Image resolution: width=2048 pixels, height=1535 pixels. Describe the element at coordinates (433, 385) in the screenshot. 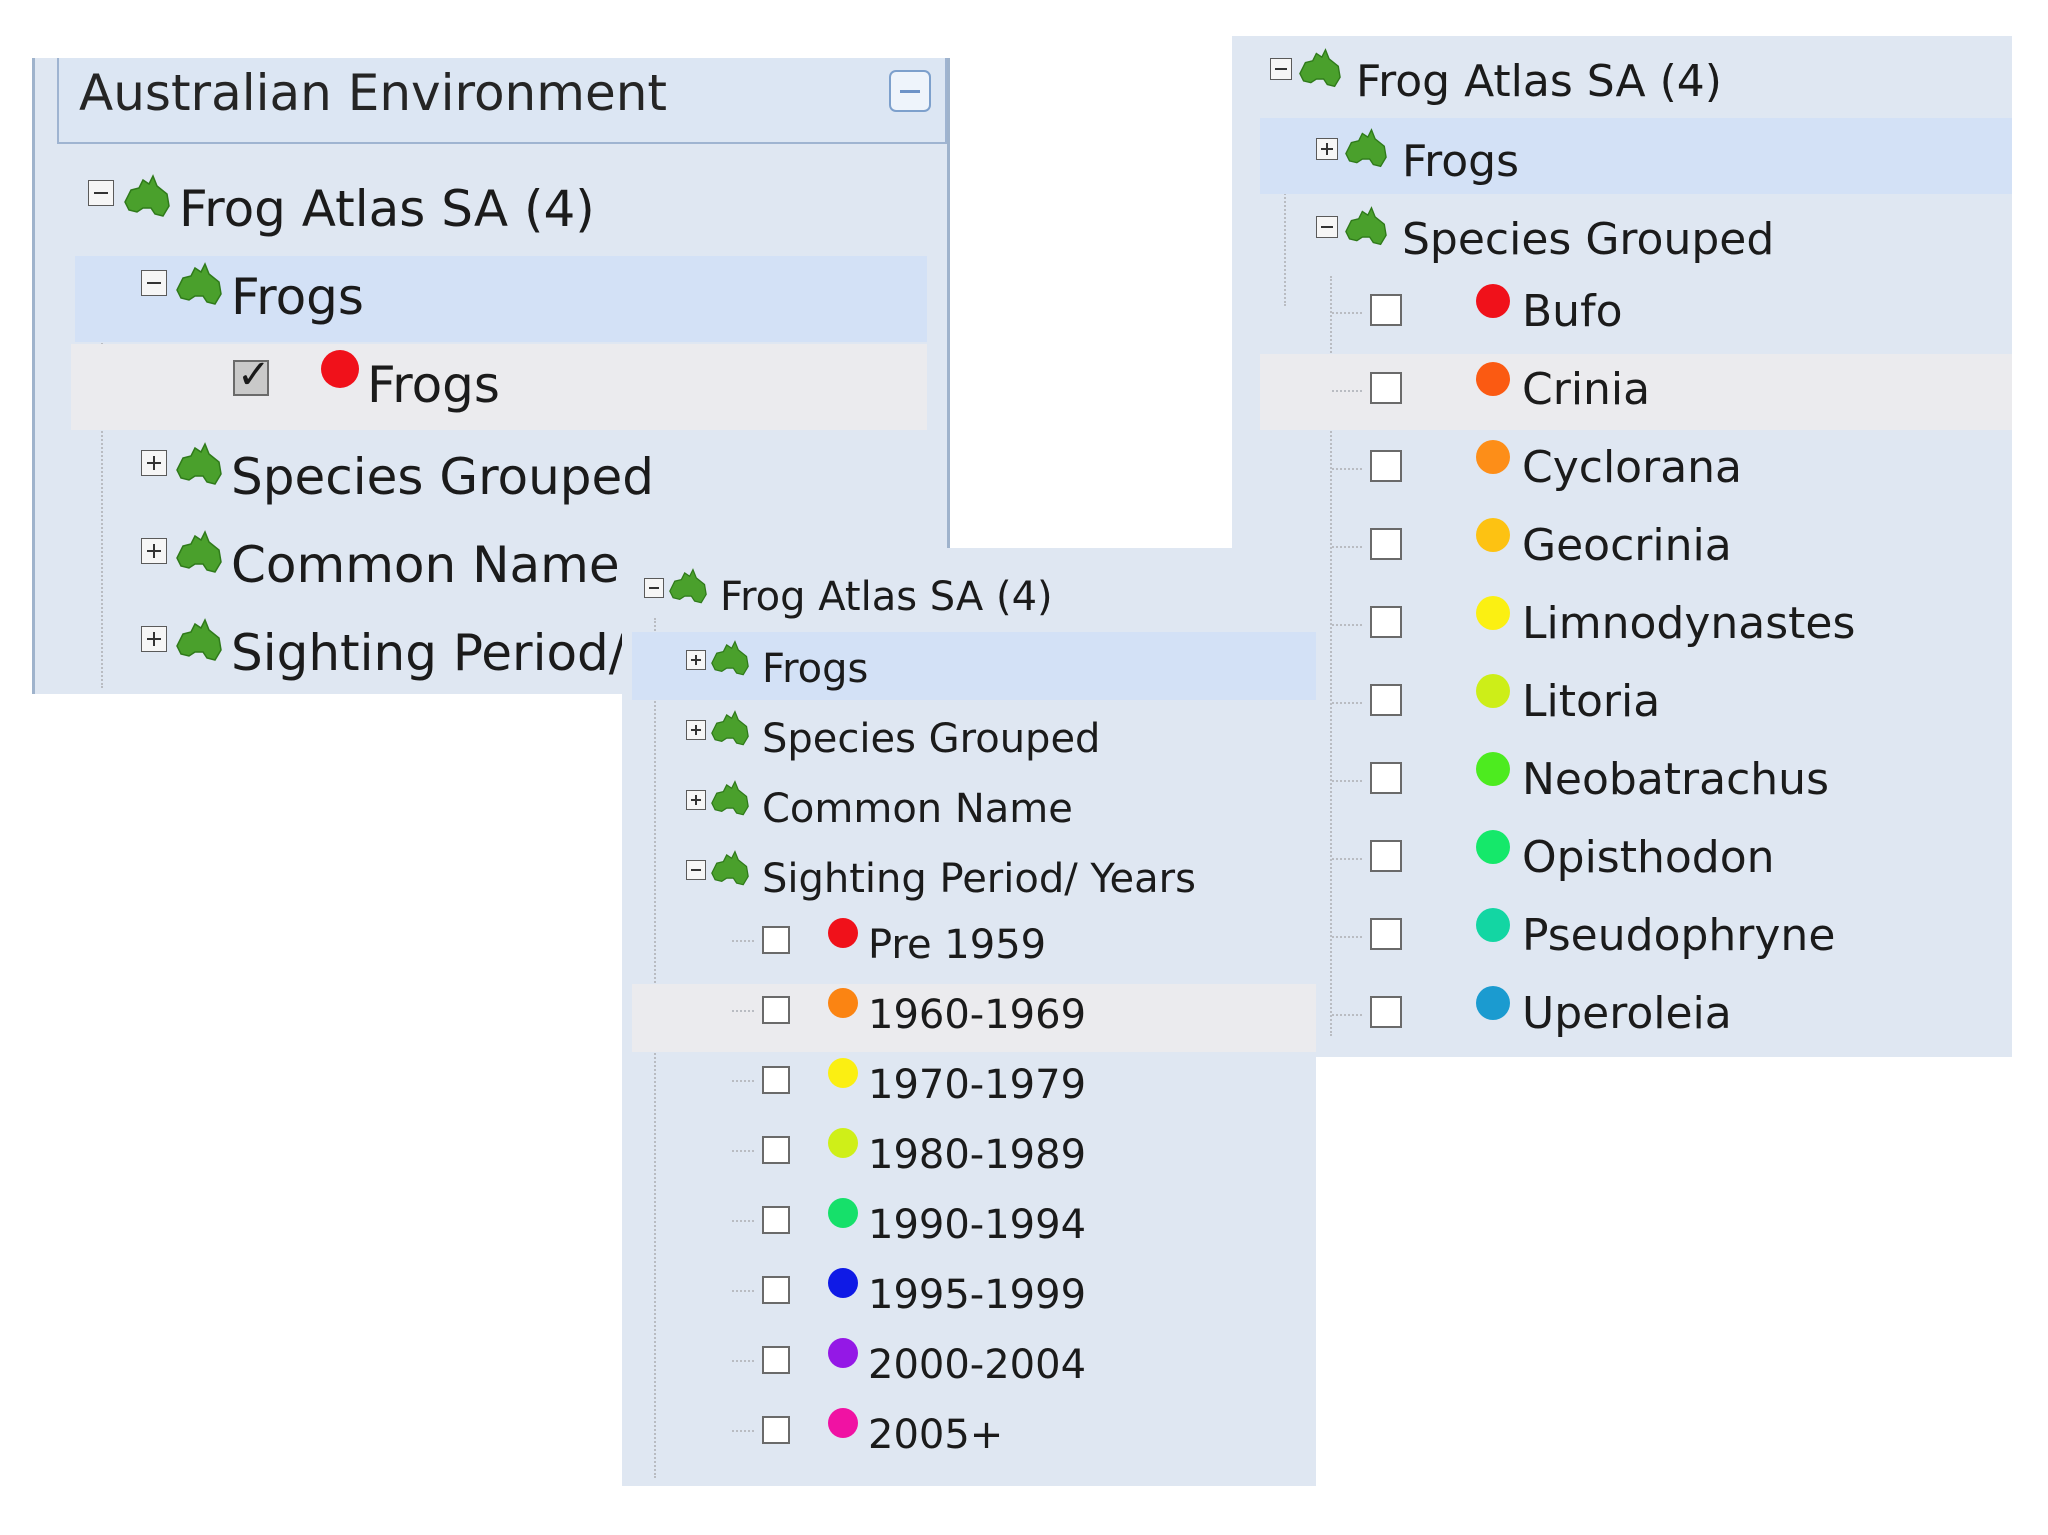

I see `layer-label-frogs: Frogs` at that location.